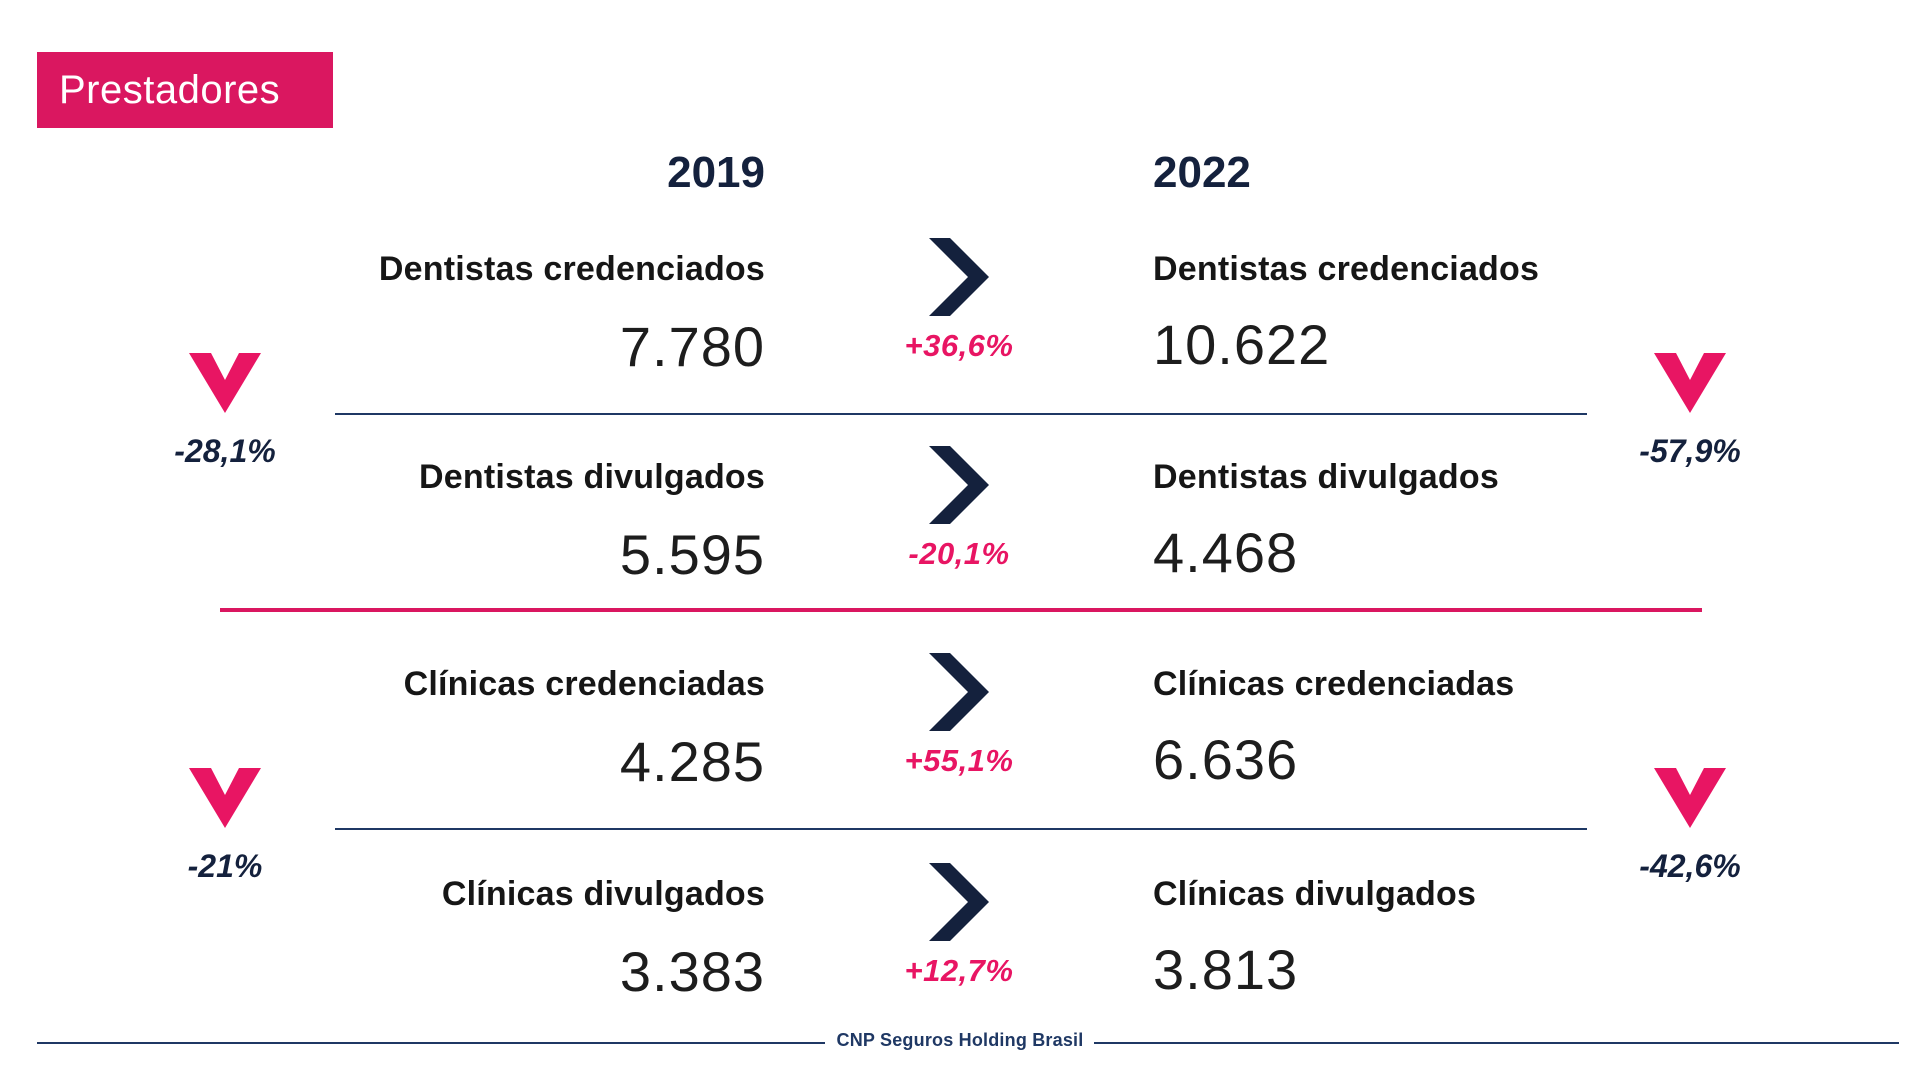 Image resolution: width=1920 pixels, height=1080 pixels. I want to click on metric-label-left: Dentistas credenciados, so click(571, 269).